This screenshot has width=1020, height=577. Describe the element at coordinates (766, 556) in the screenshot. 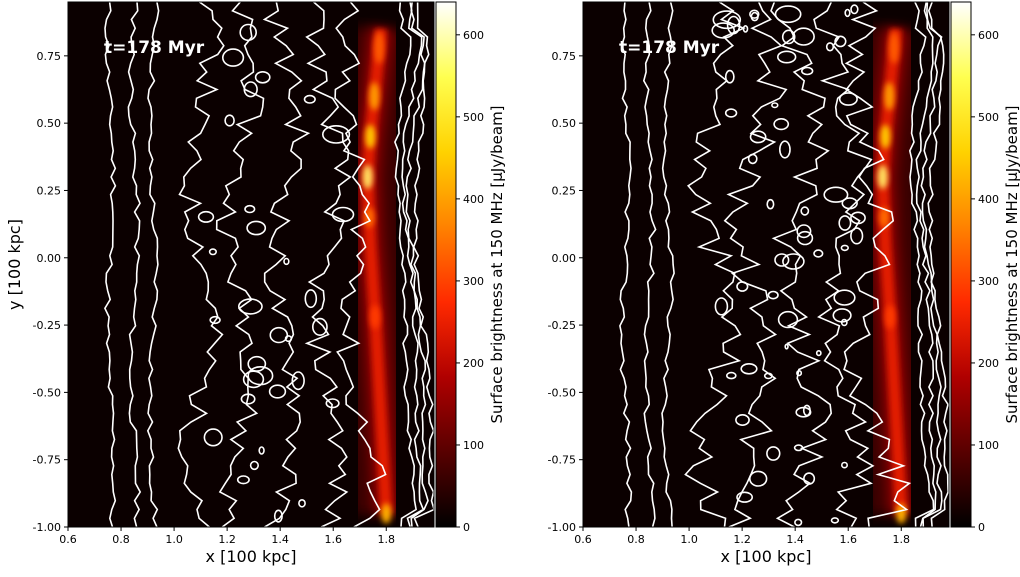

I see `x-axis-label: x [100 kpc]` at that location.